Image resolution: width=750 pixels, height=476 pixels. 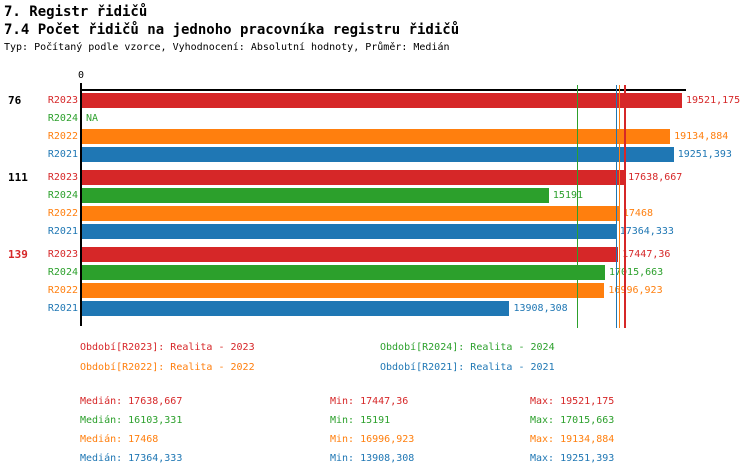 I want to click on stat-min-cell: Min: 15191, so click(x=360, y=421).